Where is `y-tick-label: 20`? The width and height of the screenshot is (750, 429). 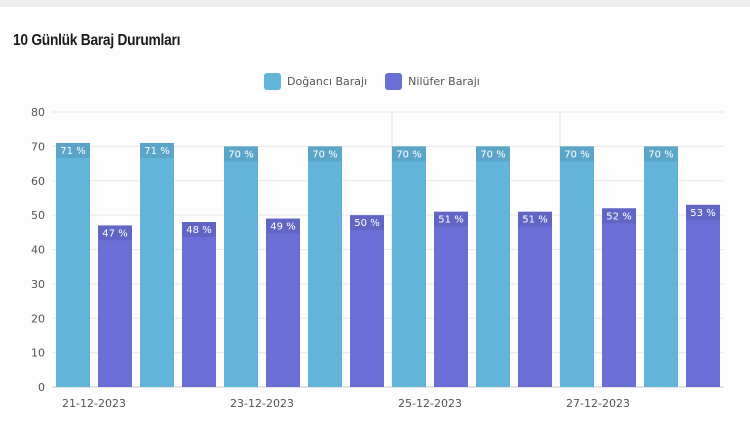 y-tick-label: 20 is located at coordinates (38, 318).